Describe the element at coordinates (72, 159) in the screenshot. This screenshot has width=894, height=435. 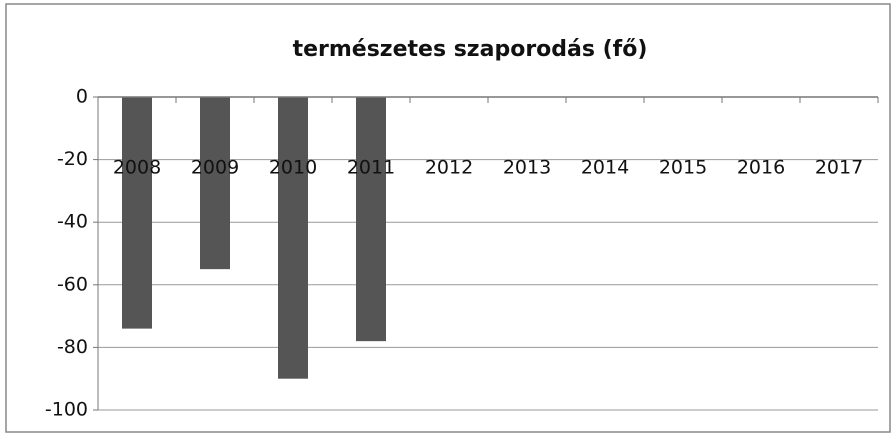
I see `y-tick-label: -20` at that location.